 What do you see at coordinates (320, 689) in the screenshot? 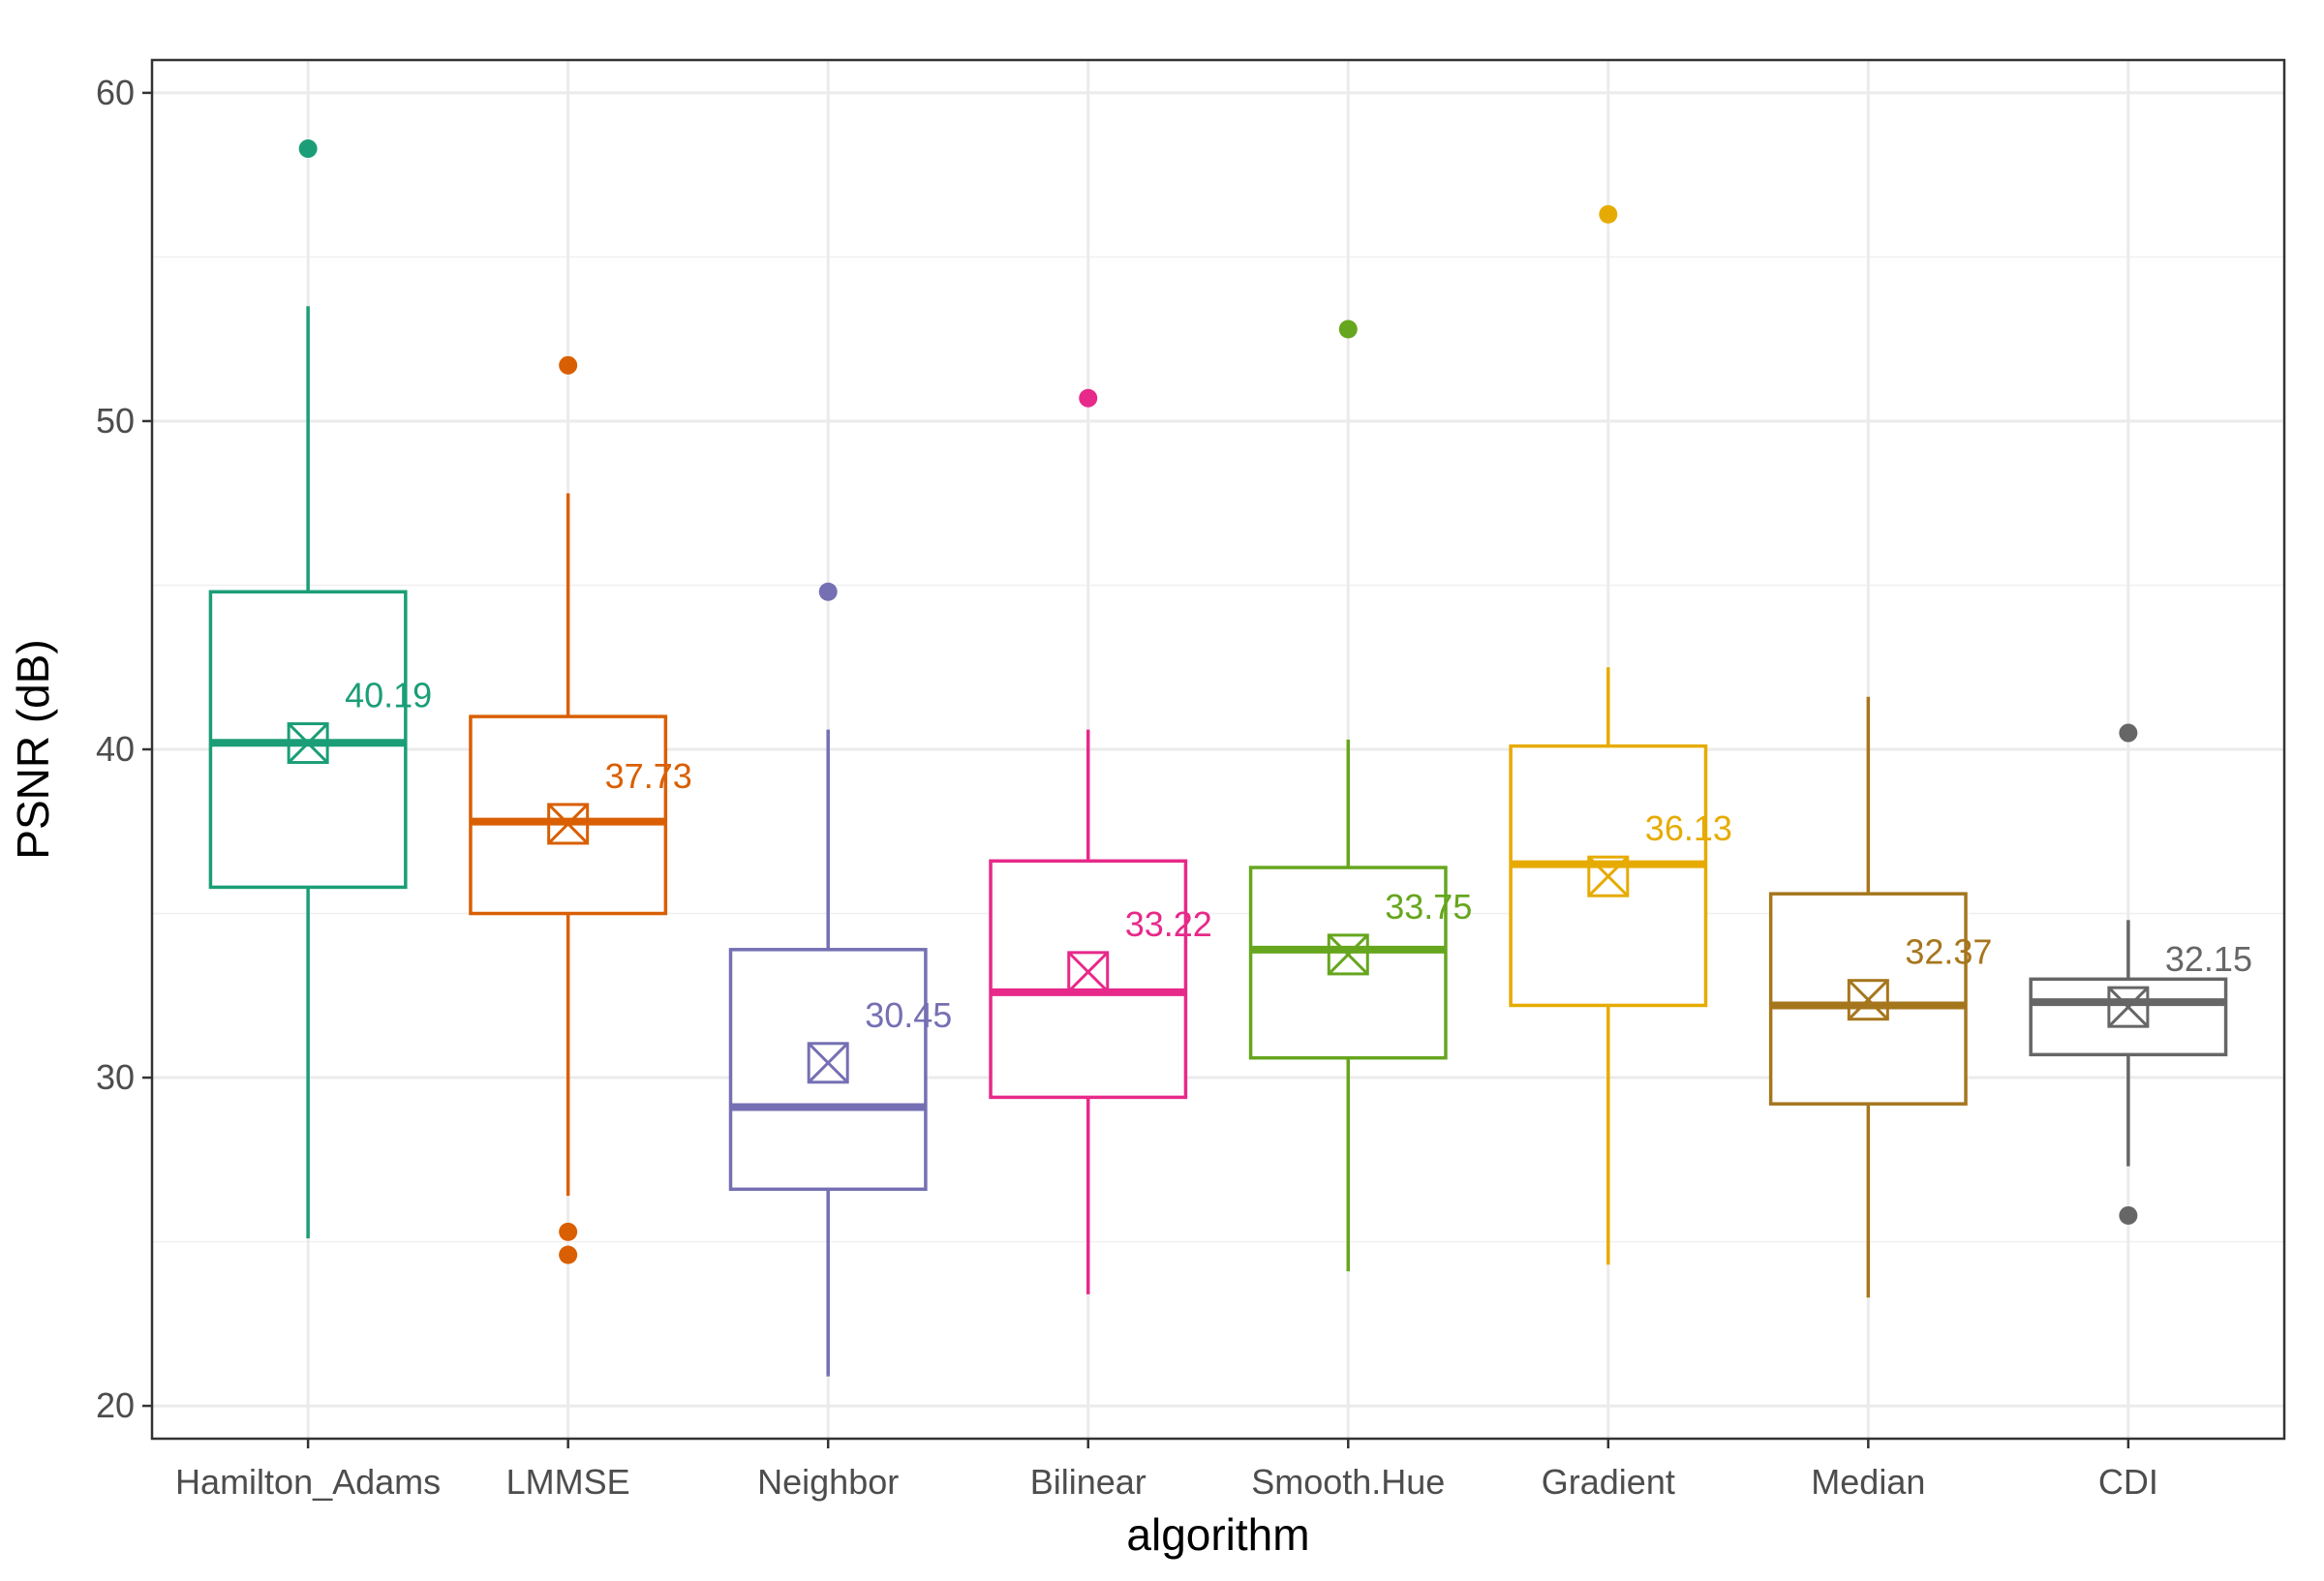
I see `box-hamilton-adams: 40.19` at bounding box center [320, 689].